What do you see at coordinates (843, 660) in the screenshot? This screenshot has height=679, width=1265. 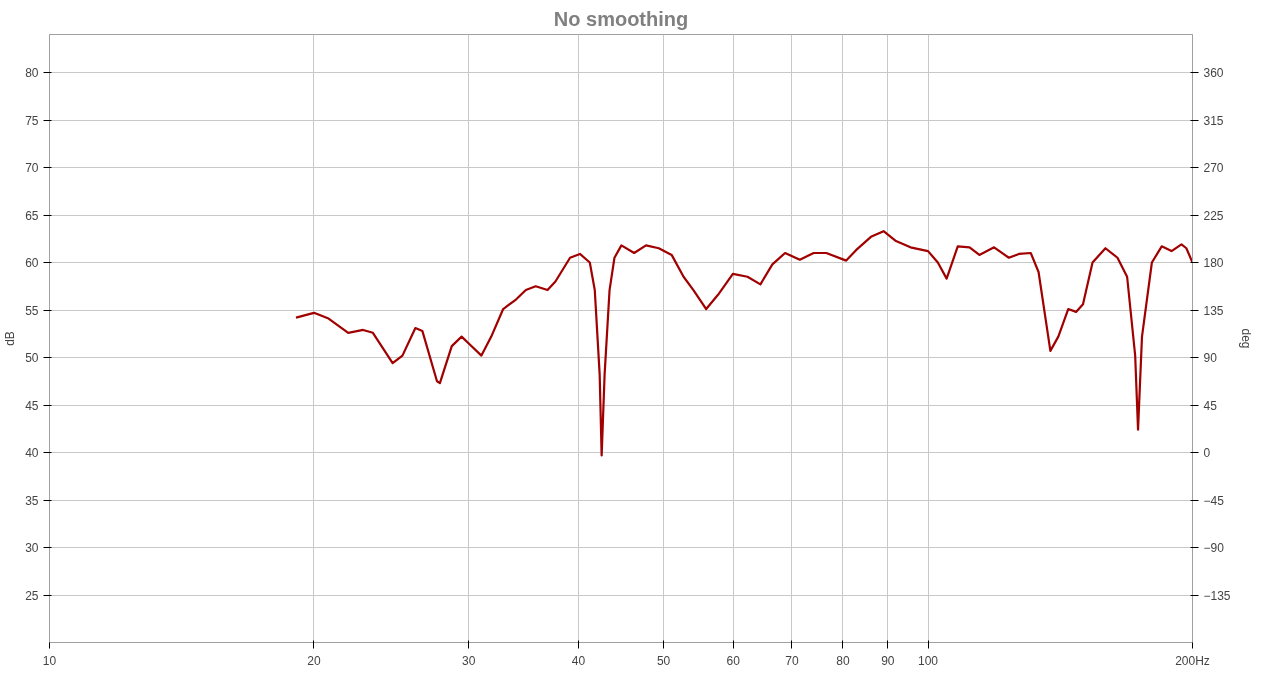 I see `x-tick-label: 80` at bounding box center [843, 660].